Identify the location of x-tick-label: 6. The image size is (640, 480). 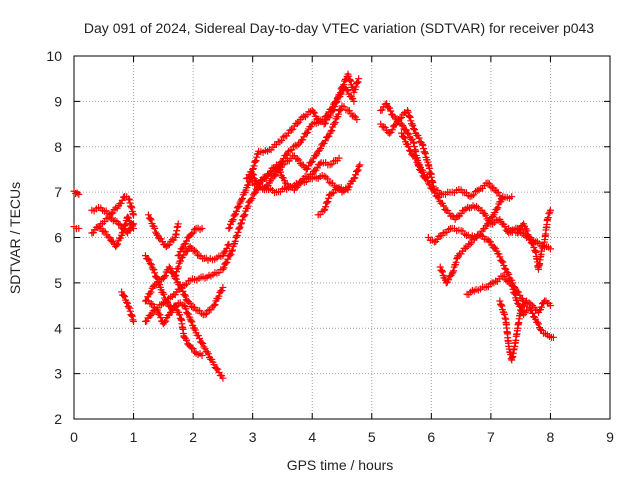
(431, 437).